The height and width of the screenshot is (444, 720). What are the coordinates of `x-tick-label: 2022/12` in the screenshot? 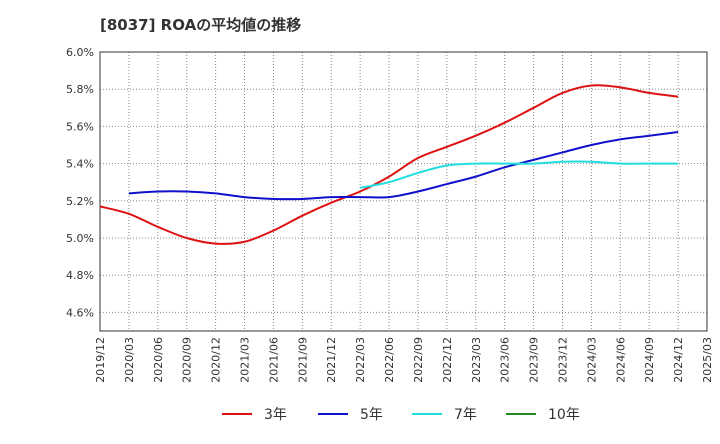 It's located at (447, 360).